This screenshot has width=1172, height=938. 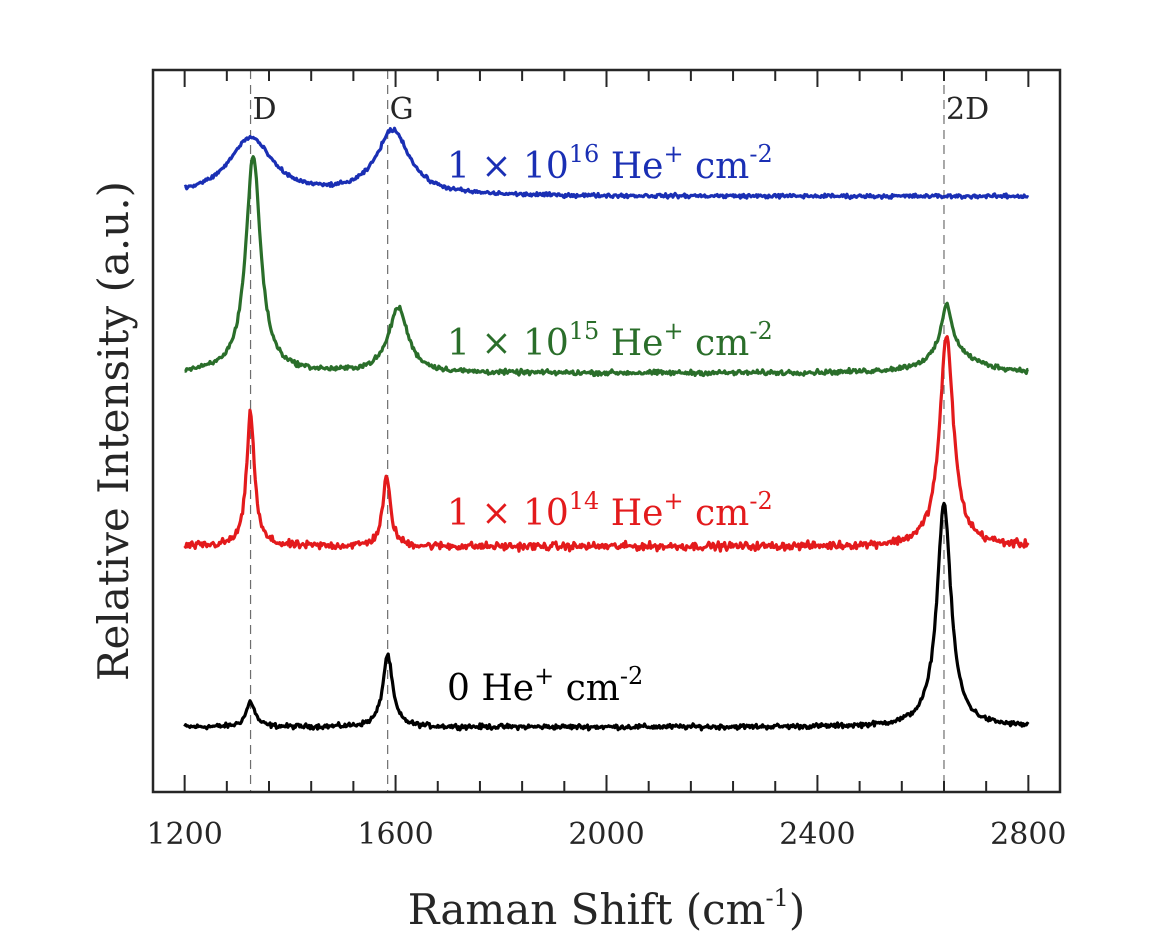 I want to click on series-label-part: 15, so click(x=584, y=331).